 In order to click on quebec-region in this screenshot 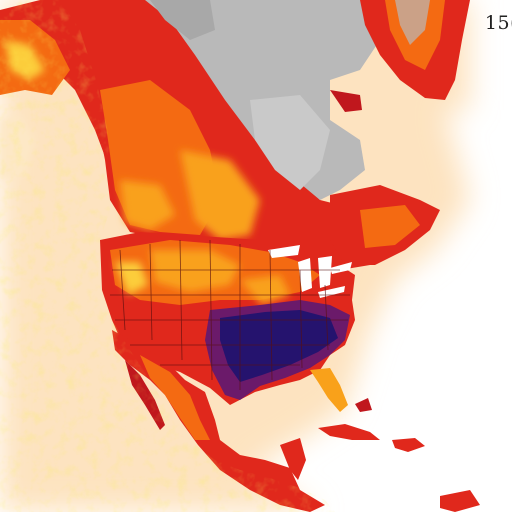, I will do `click(385, 225)`.